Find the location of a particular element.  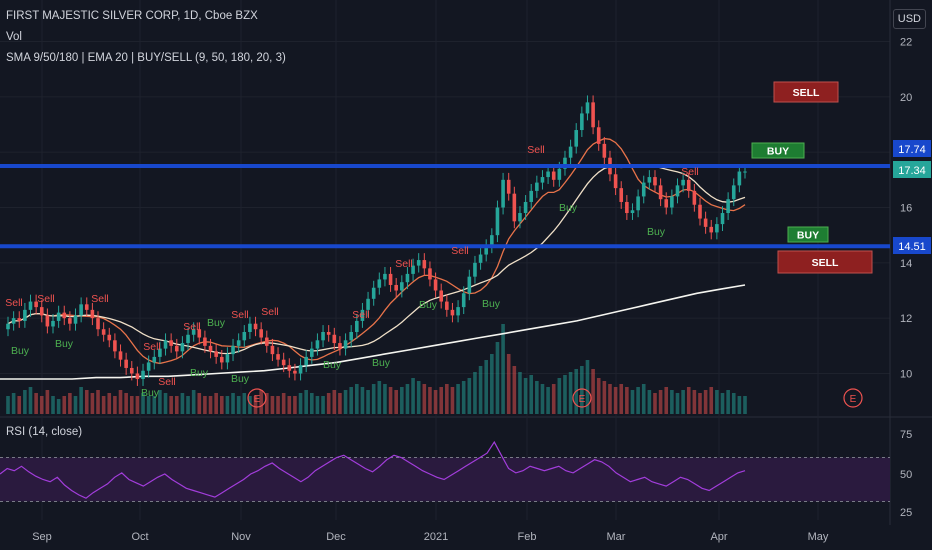

earnings-marker is located at coordinates (853, 398).